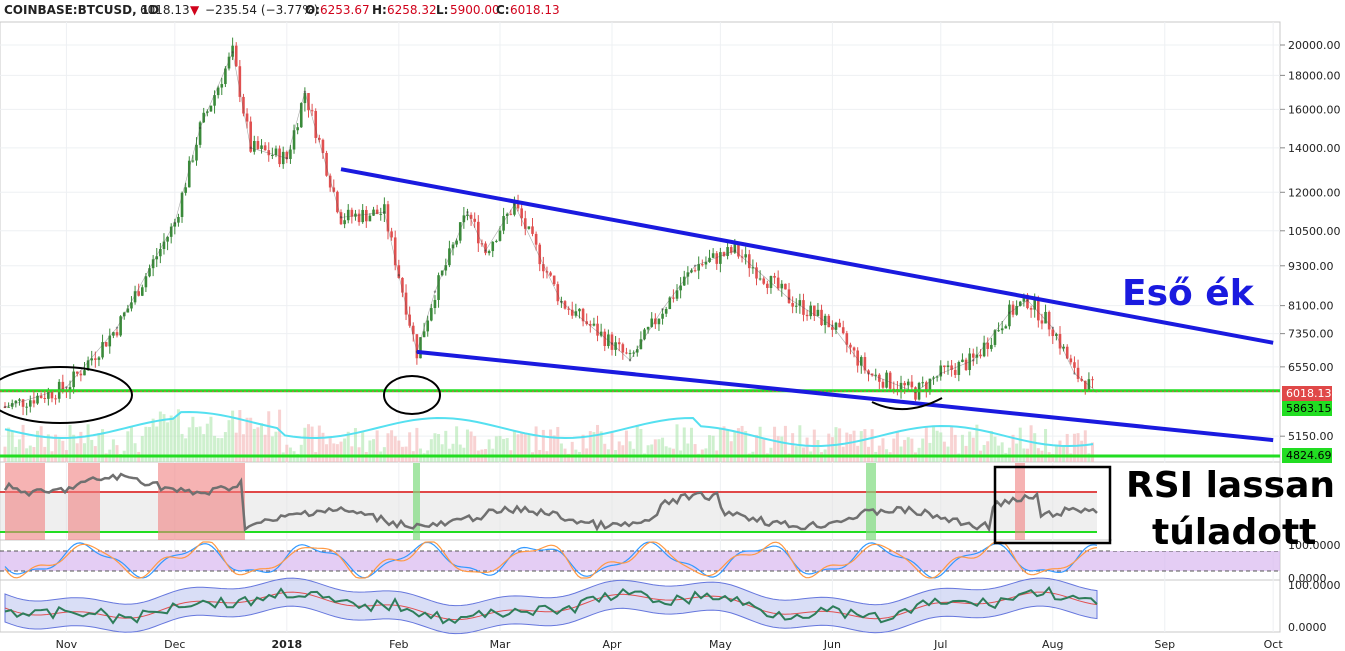 Image resolution: width=1345 pixels, height=651 pixels. I want to click on y-tick-label: 20000.00, so click(1314, 45).